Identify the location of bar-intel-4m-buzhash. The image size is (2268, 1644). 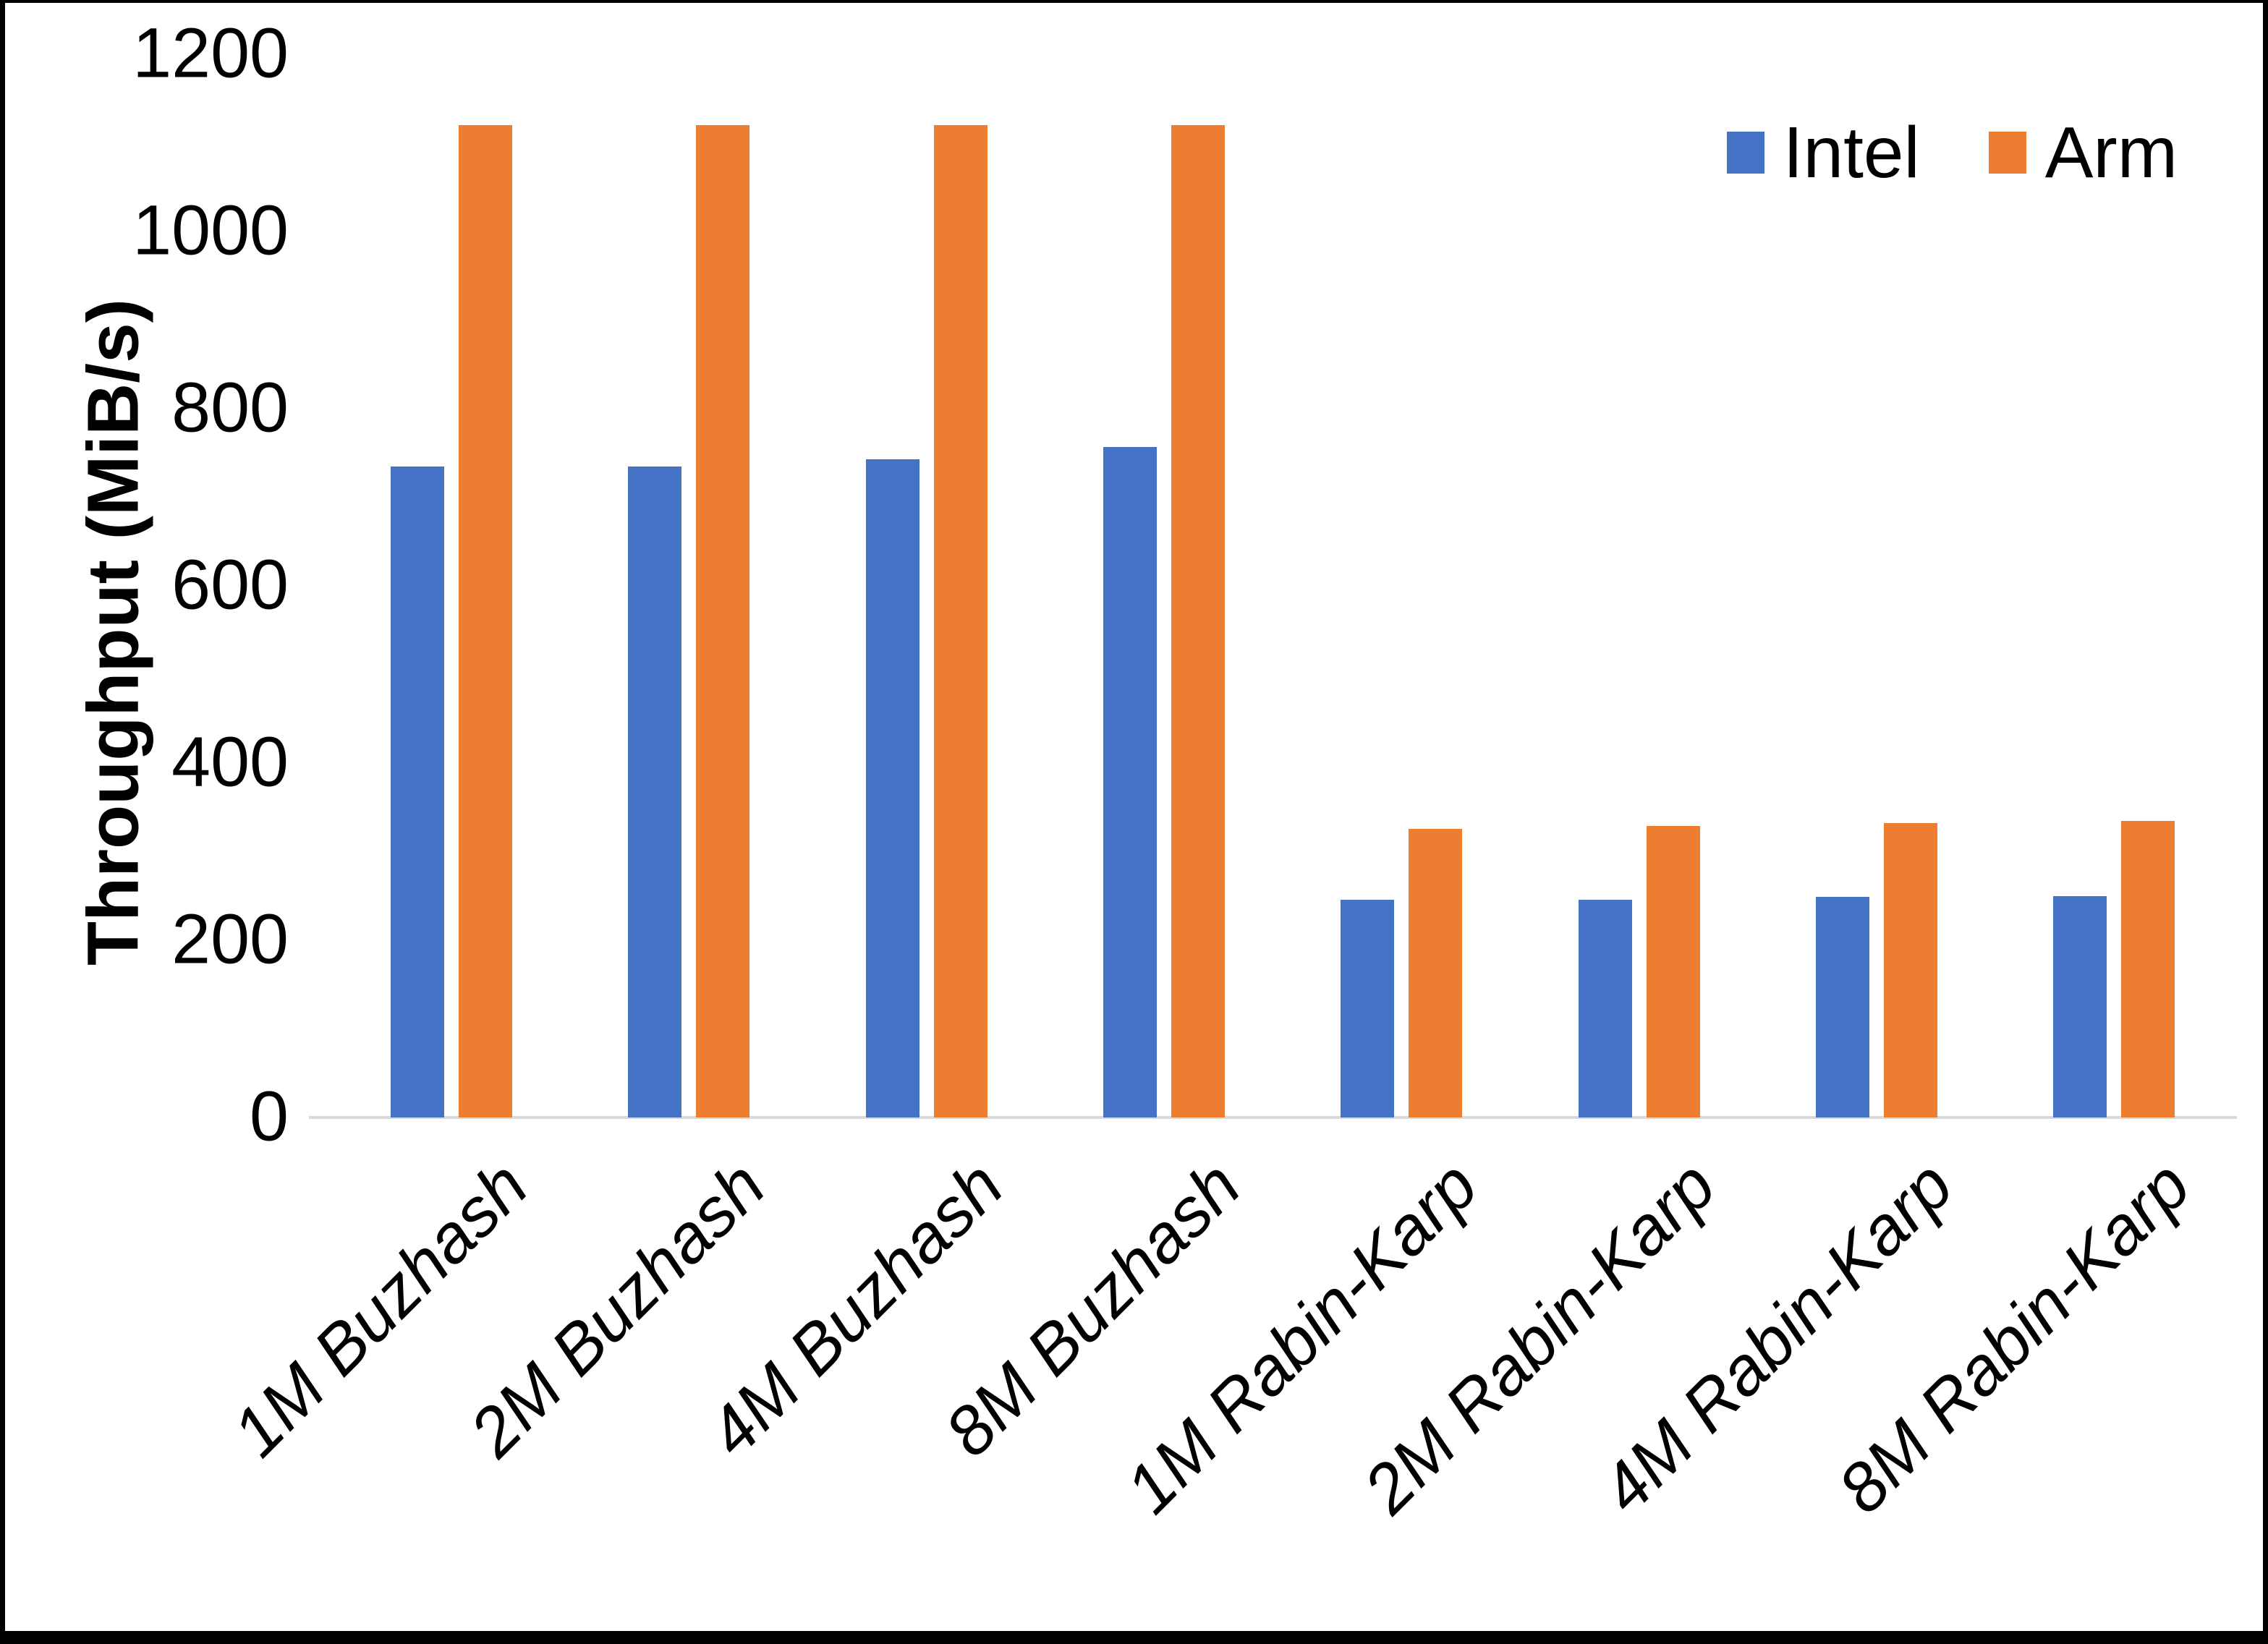
(892, 788).